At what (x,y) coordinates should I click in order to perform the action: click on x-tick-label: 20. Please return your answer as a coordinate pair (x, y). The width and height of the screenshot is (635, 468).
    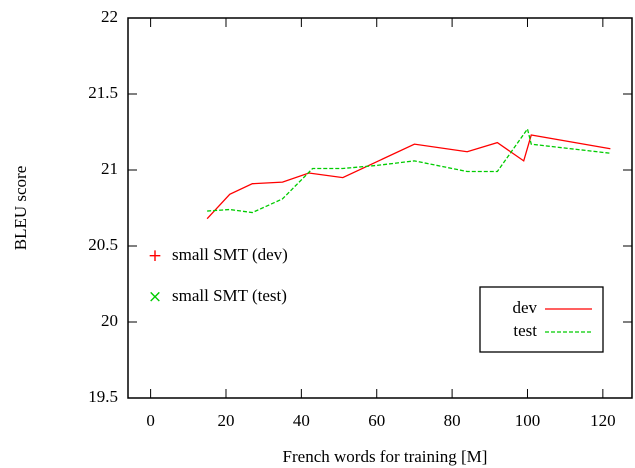
    Looking at the image, I should click on (225, 420).